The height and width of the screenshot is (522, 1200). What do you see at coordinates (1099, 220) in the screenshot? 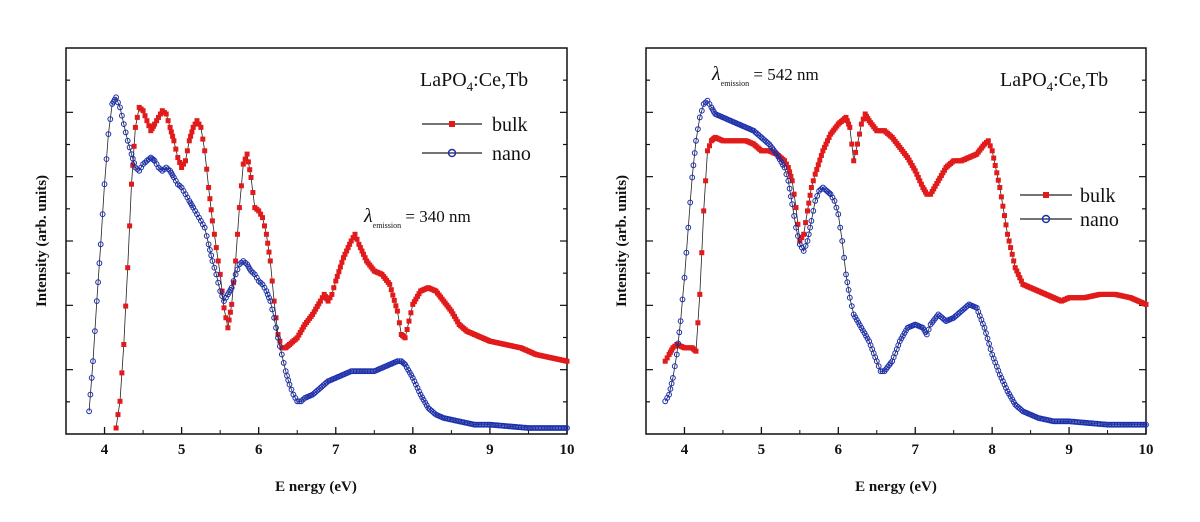
I see `right-legend-nano-label: nano` at bounding box center [1099, 220].